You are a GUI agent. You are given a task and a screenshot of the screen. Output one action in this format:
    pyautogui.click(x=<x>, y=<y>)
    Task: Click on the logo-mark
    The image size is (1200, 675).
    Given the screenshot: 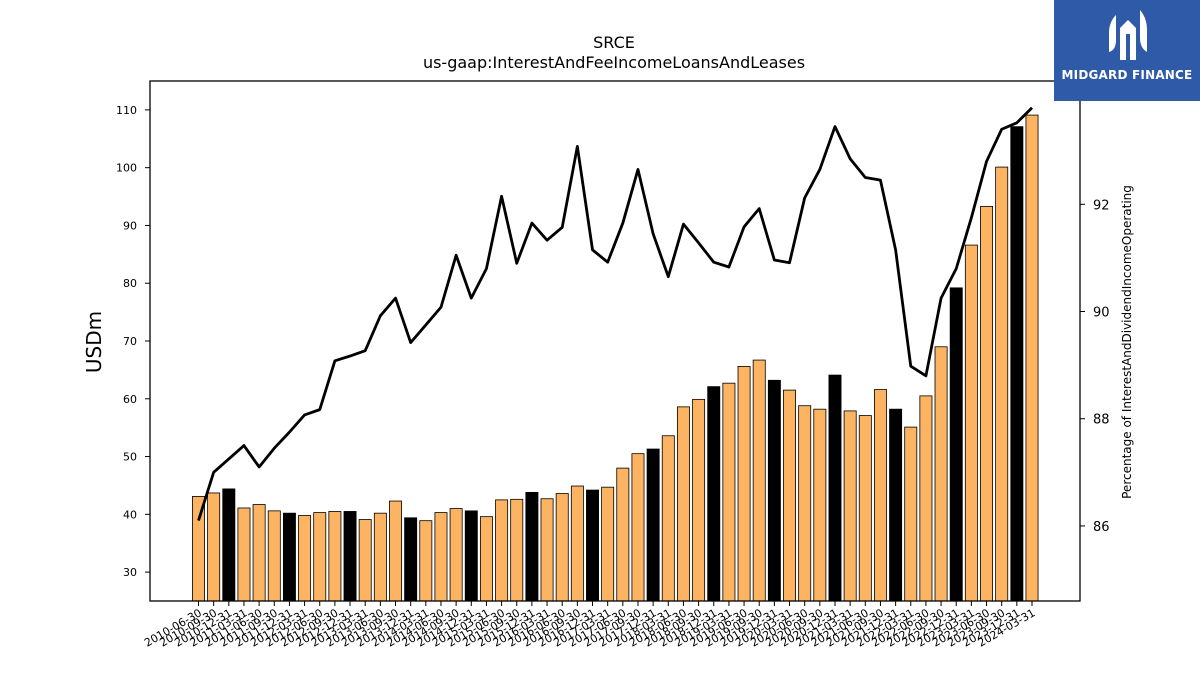 What is the action you would take?
    pyautogui.click(x=1128, y=35)
    